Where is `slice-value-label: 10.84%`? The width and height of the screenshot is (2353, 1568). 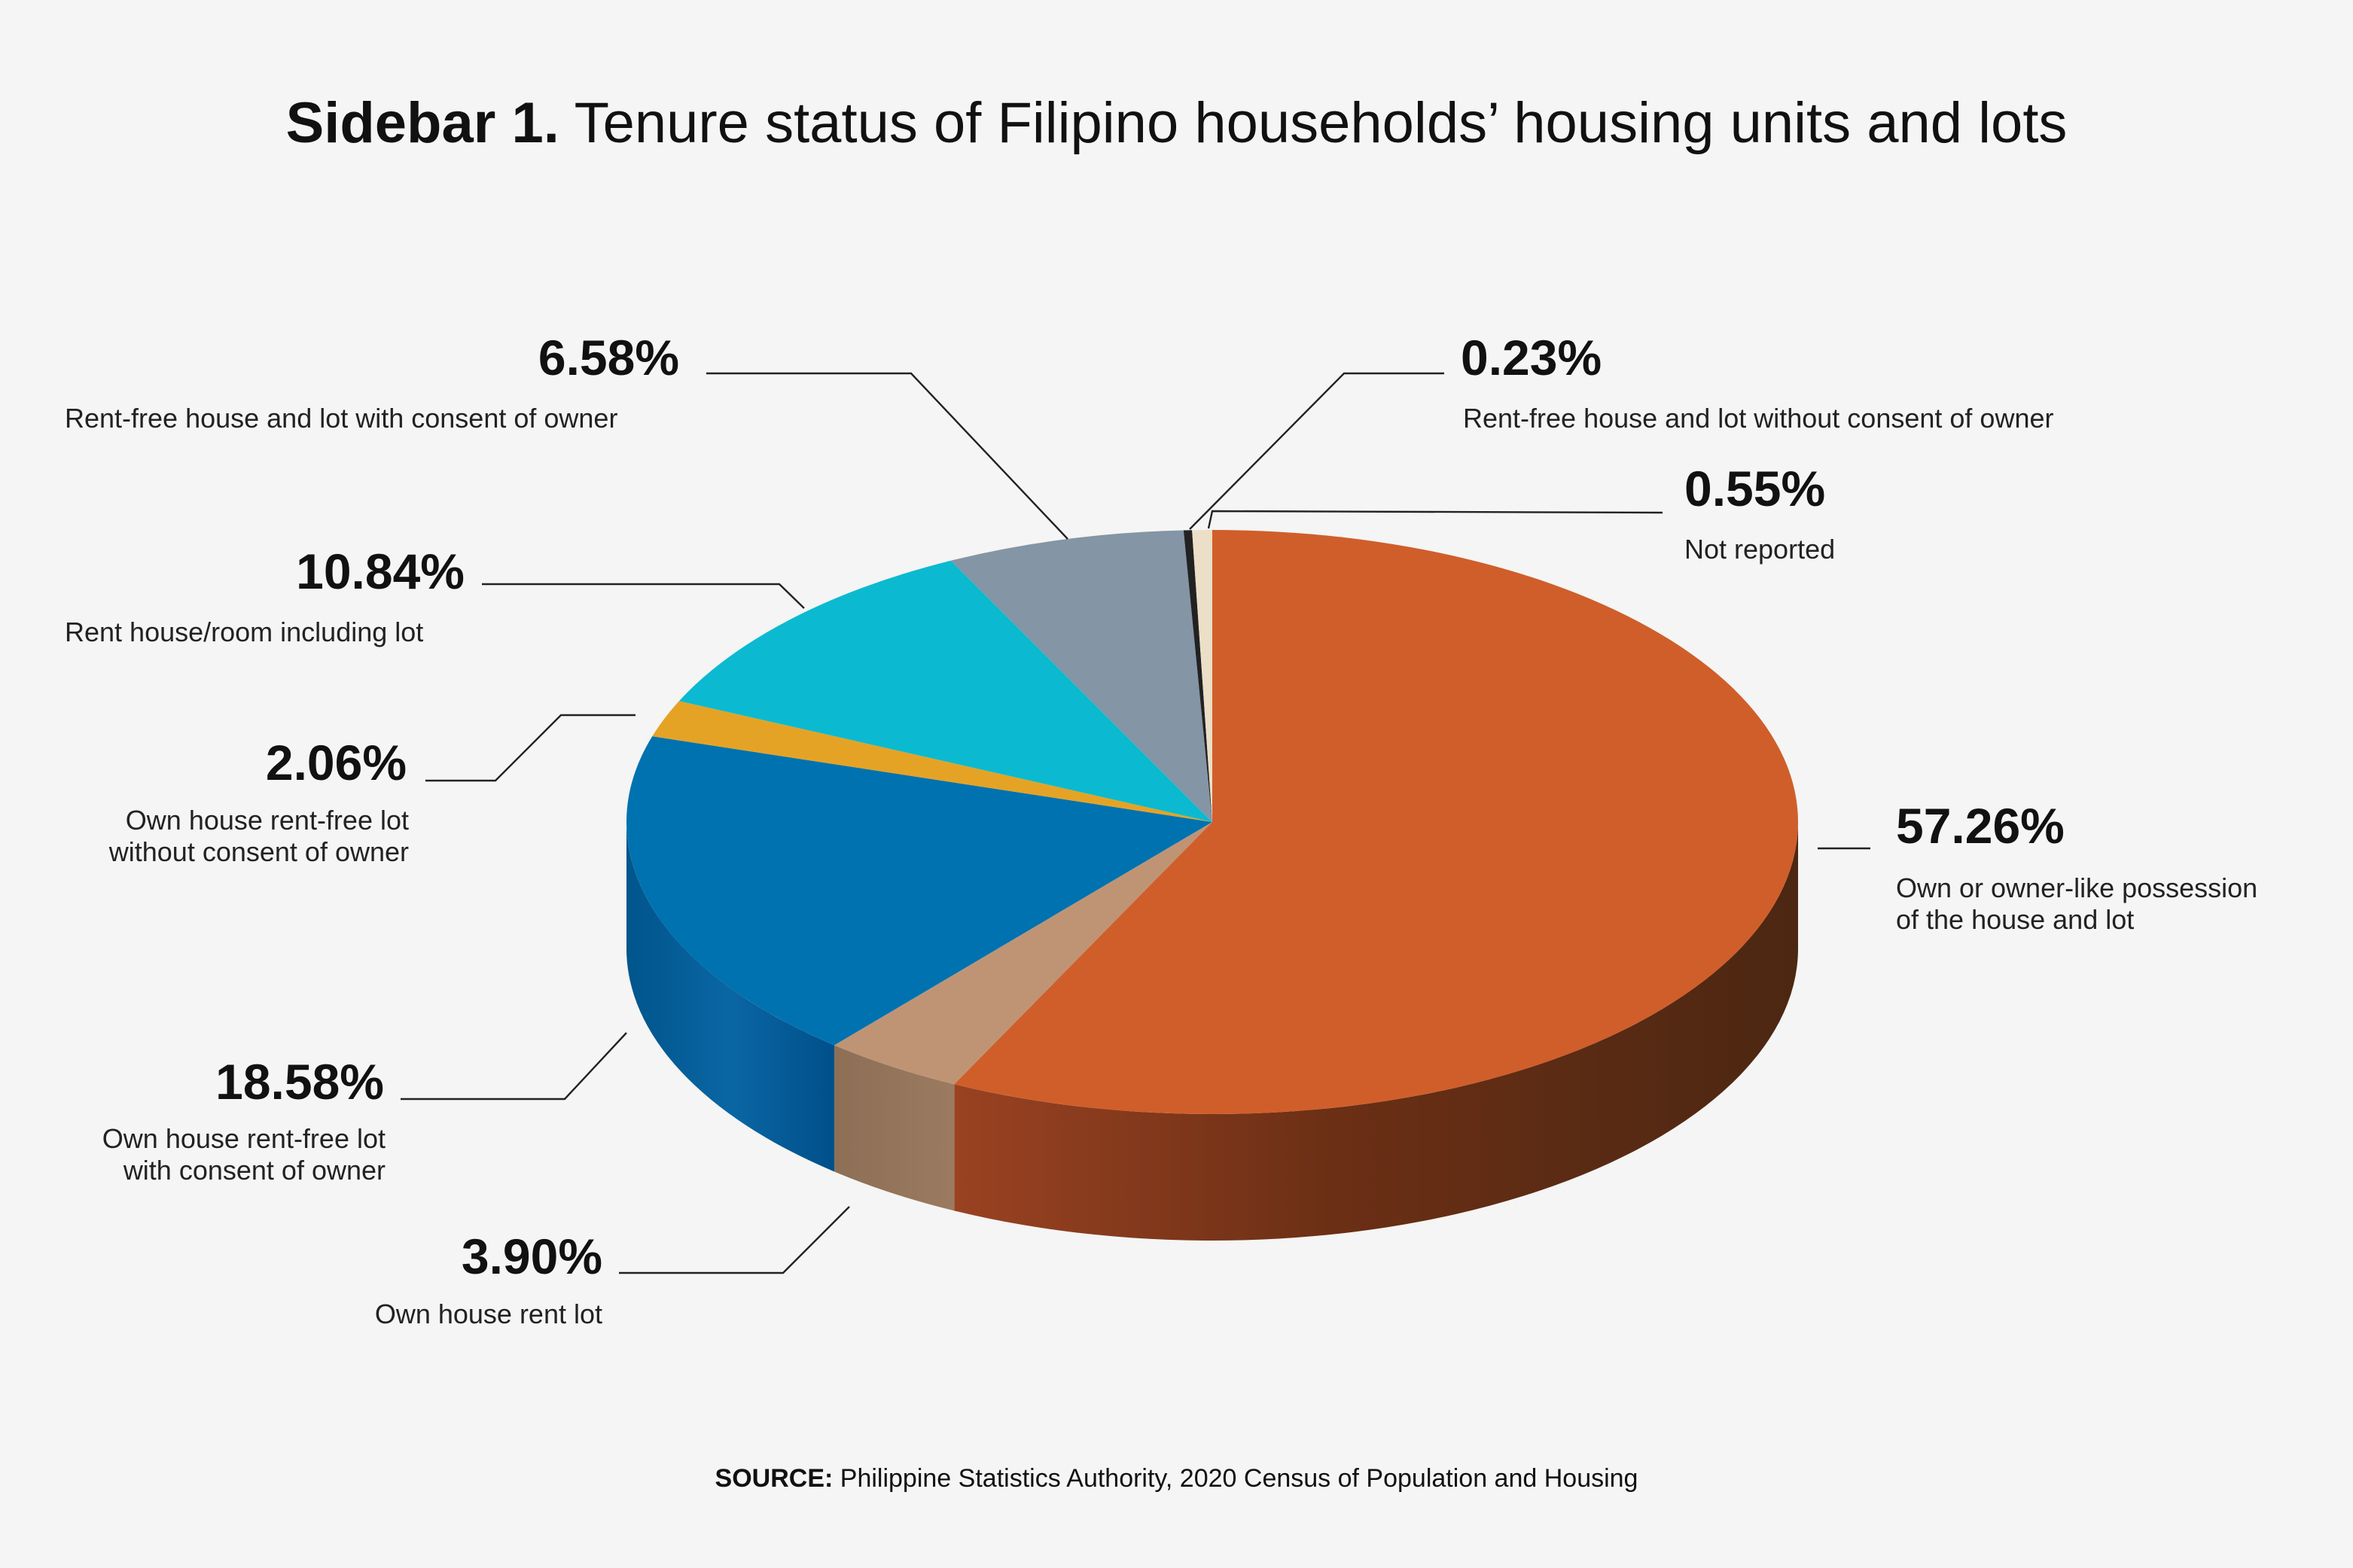
slice-value-label: 10.84% is located at coordinates (381, 571).